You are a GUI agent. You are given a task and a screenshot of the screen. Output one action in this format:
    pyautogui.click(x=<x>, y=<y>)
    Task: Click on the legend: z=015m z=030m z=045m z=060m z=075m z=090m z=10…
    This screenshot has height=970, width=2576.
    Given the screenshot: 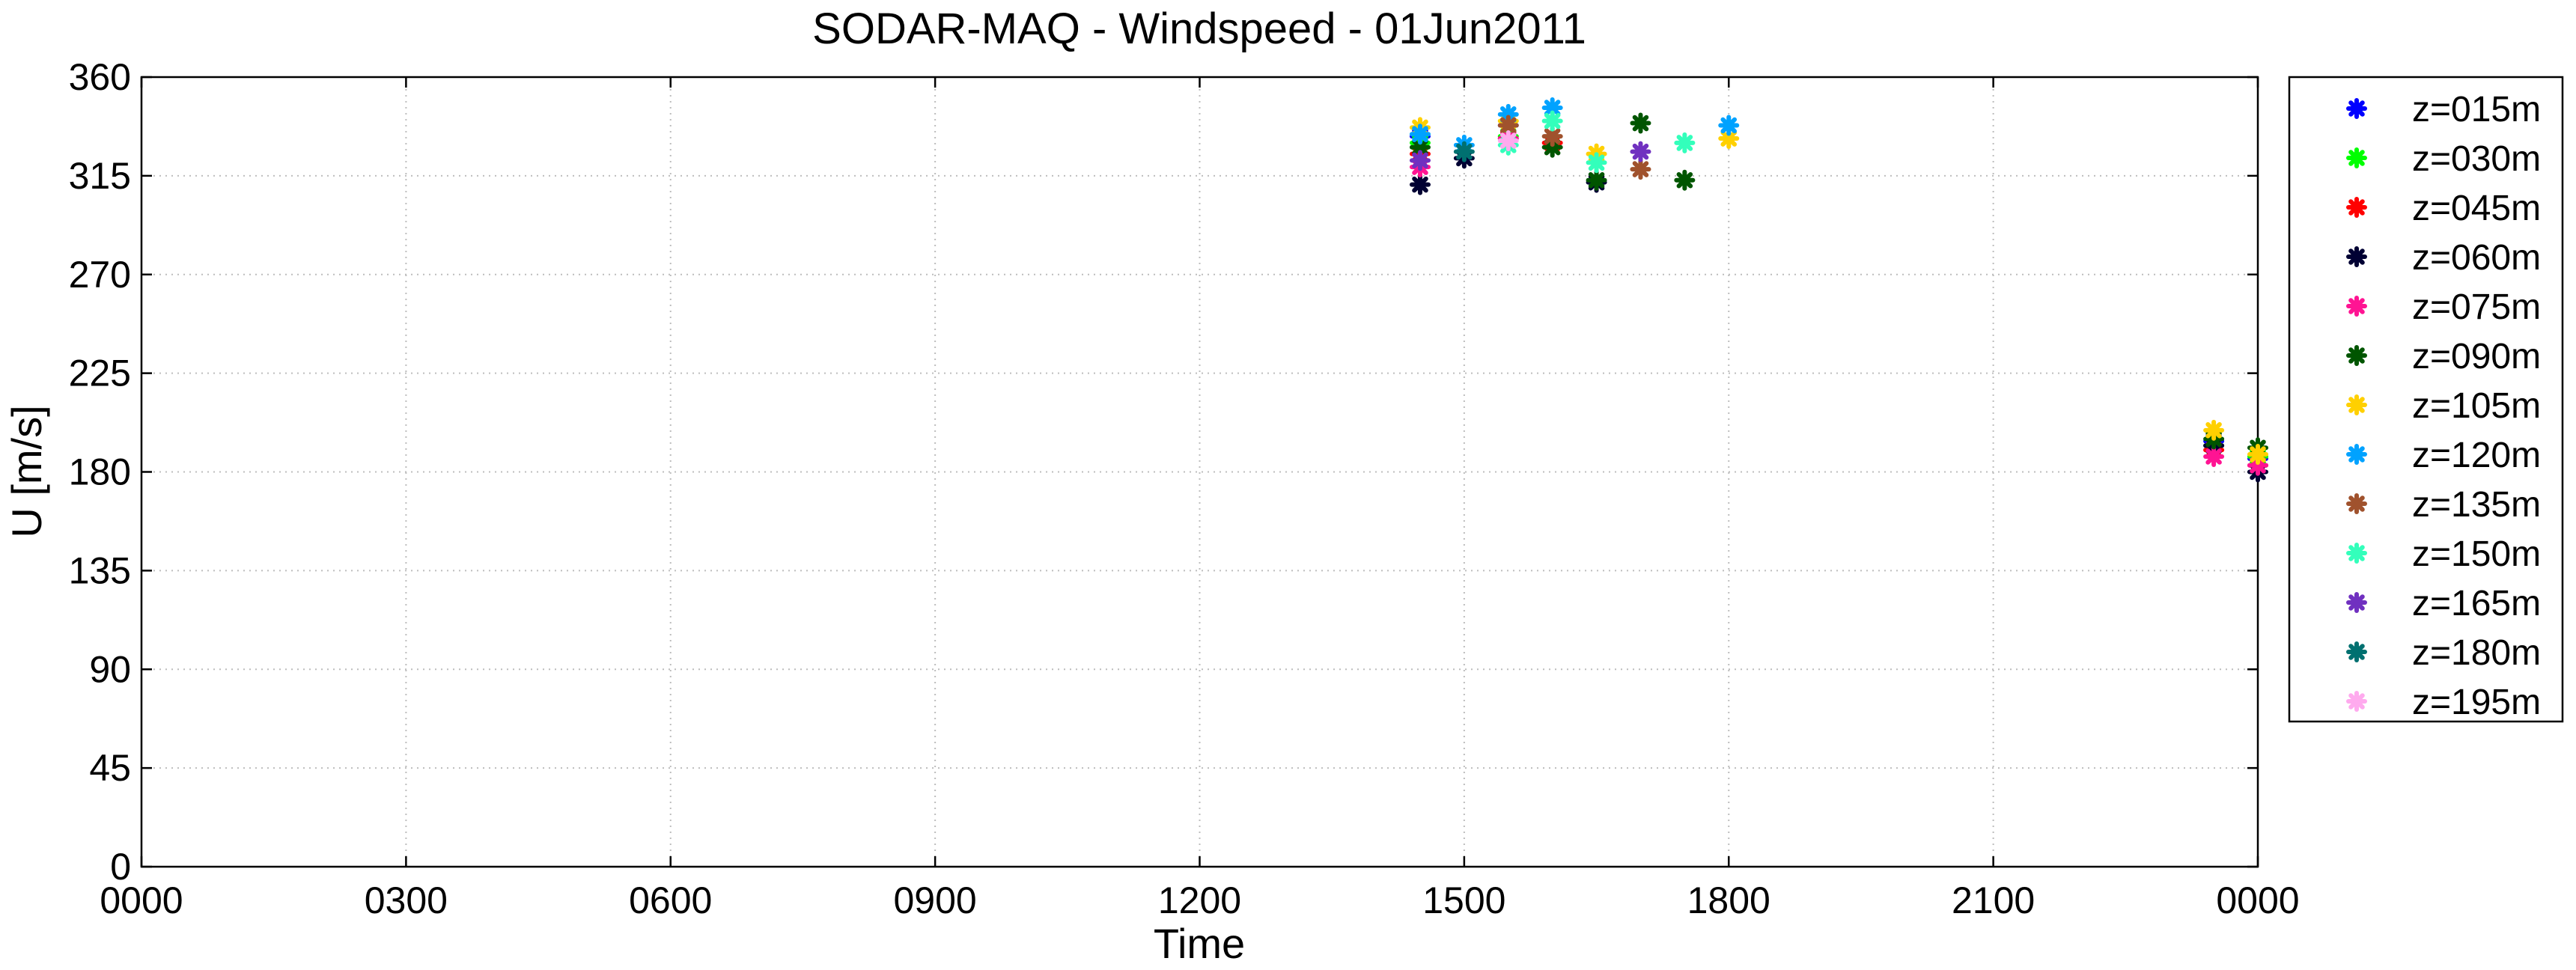 What is the action you would take?
    pyautogui.click(x=2426, y=399)
    